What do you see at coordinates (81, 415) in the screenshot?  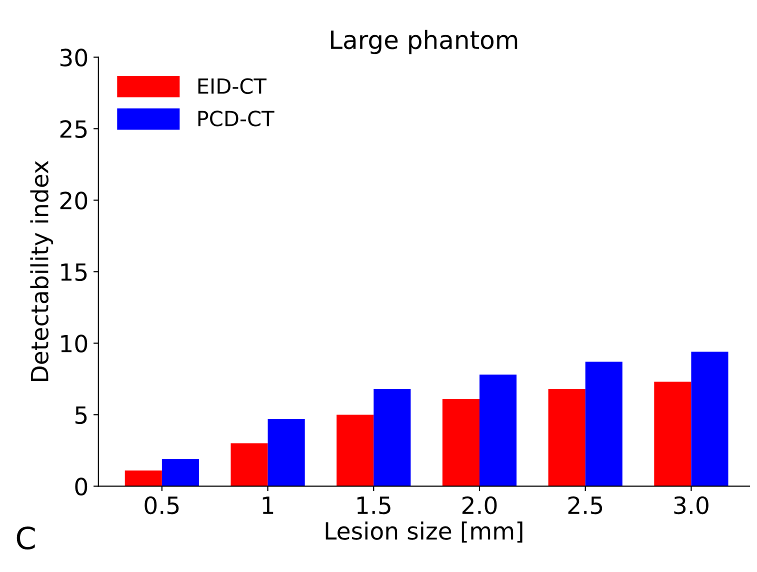 I see `y-tick-label: 5` at bounding box center [81, 415].